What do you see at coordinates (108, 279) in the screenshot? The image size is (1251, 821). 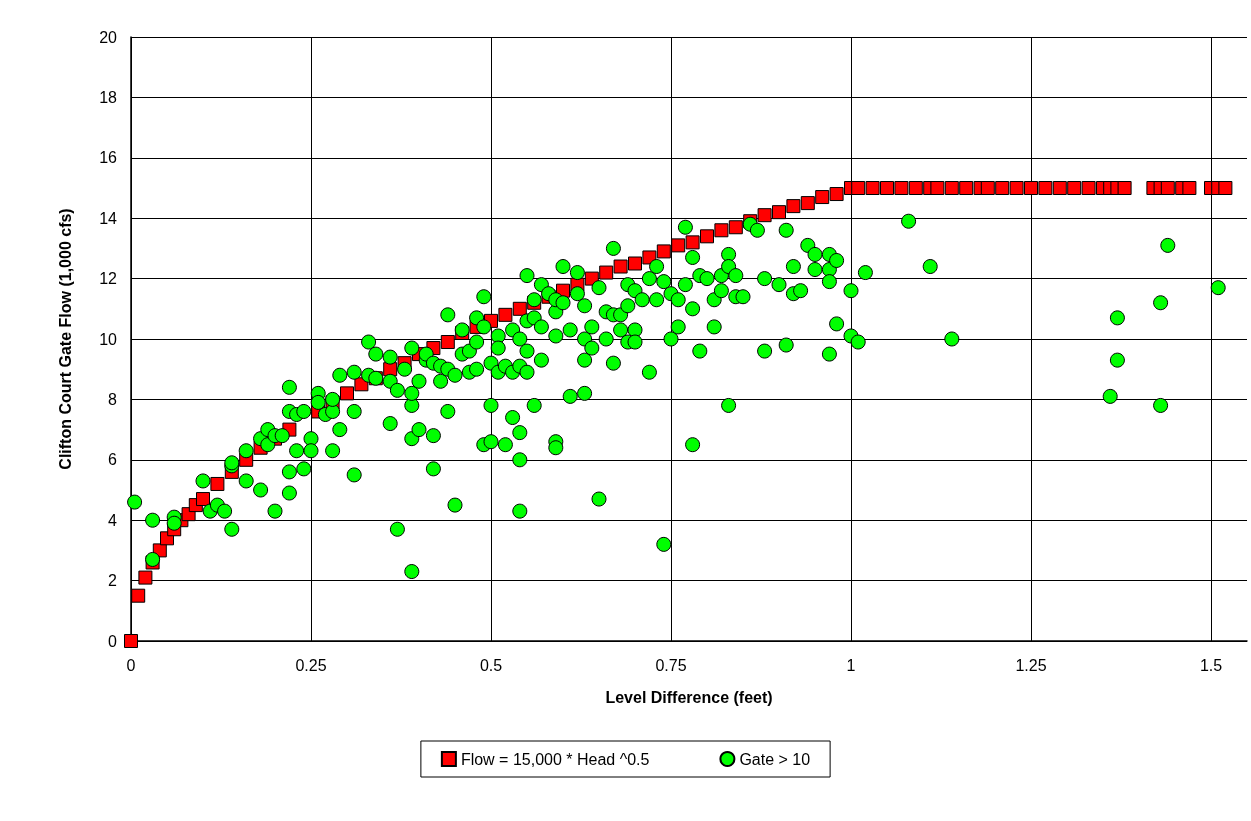 I see `y-tick-label: 12` at bounding box center [108, 279].